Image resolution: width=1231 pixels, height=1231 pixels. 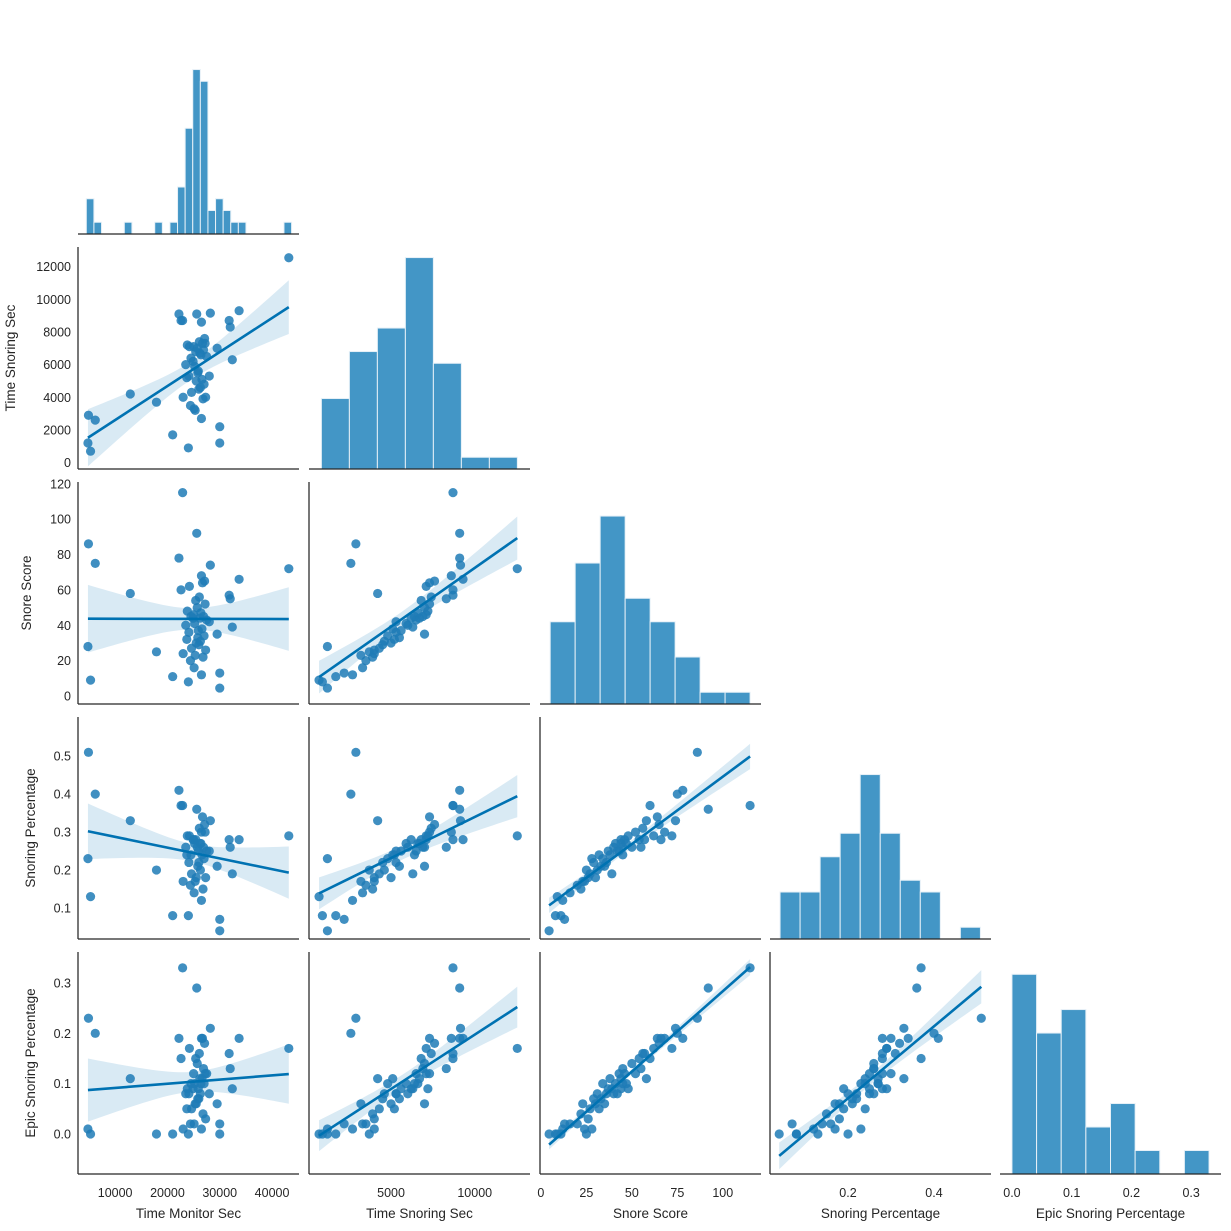 What do you see at coordinates (64, 626) in the screenshot?
I see `y-tick-label: 40` at bounding box center [64, 626].